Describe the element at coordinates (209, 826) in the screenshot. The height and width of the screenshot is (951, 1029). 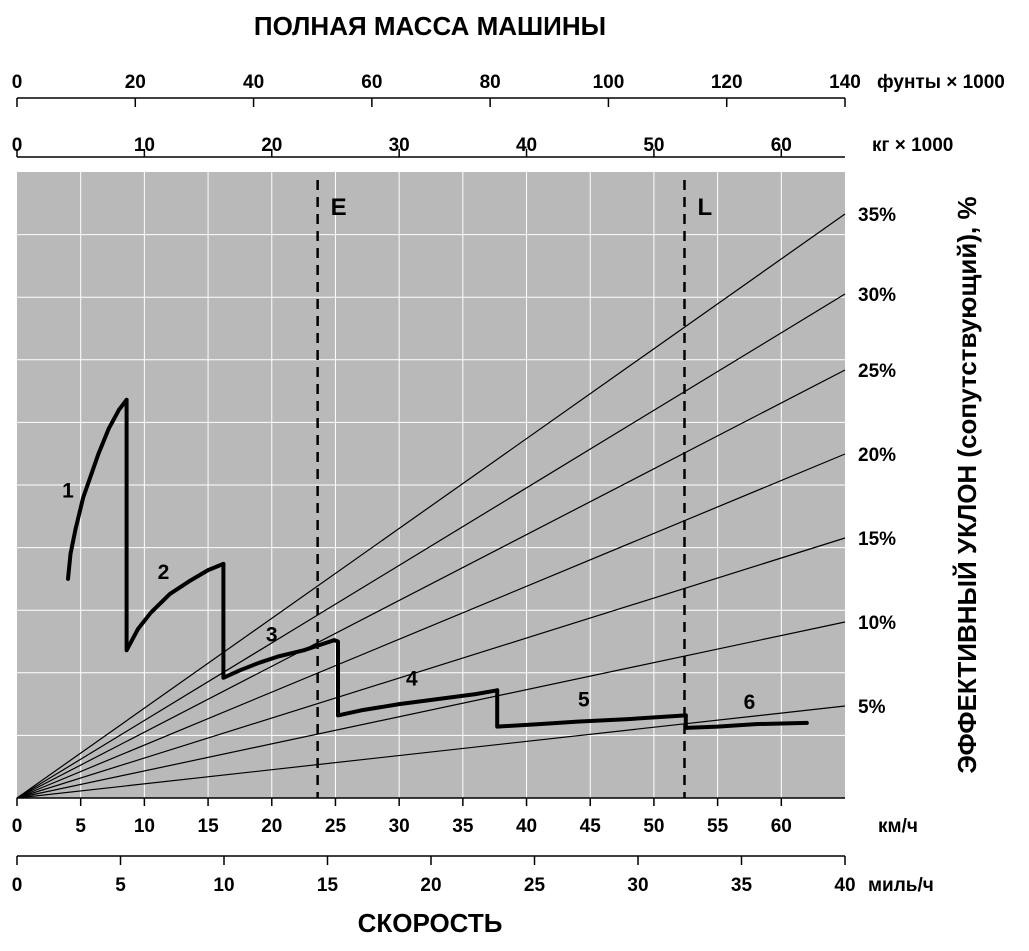
I see `kmh-tick-label: 15` at that location.